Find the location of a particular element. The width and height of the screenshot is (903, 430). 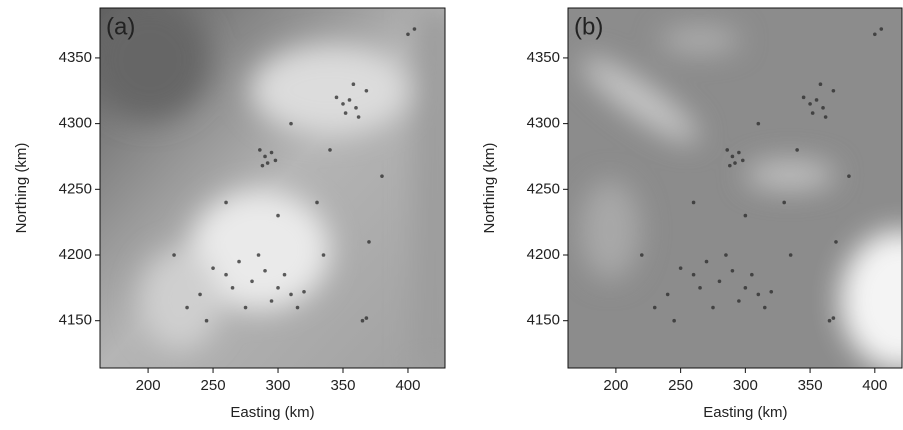

y-tick-label: 4150 is located at coordinates (543, 320).